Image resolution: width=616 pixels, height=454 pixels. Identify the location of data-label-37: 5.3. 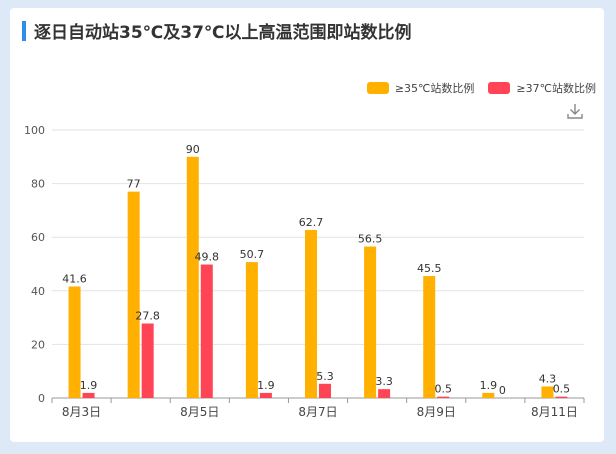
(325, 376).